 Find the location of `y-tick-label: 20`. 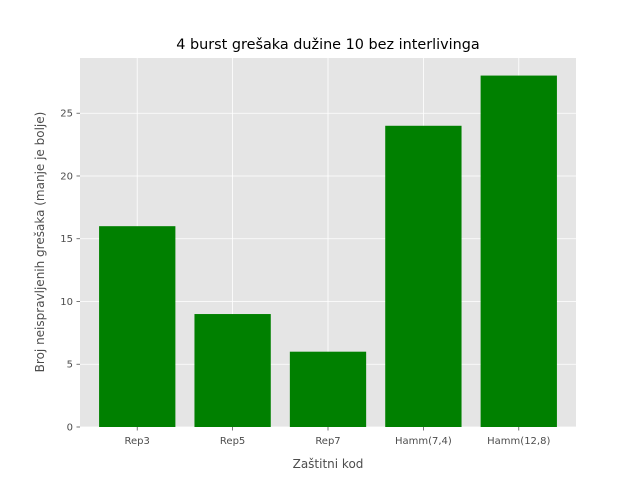

y-tick-label: 20 is located at coordinates (66, 176).